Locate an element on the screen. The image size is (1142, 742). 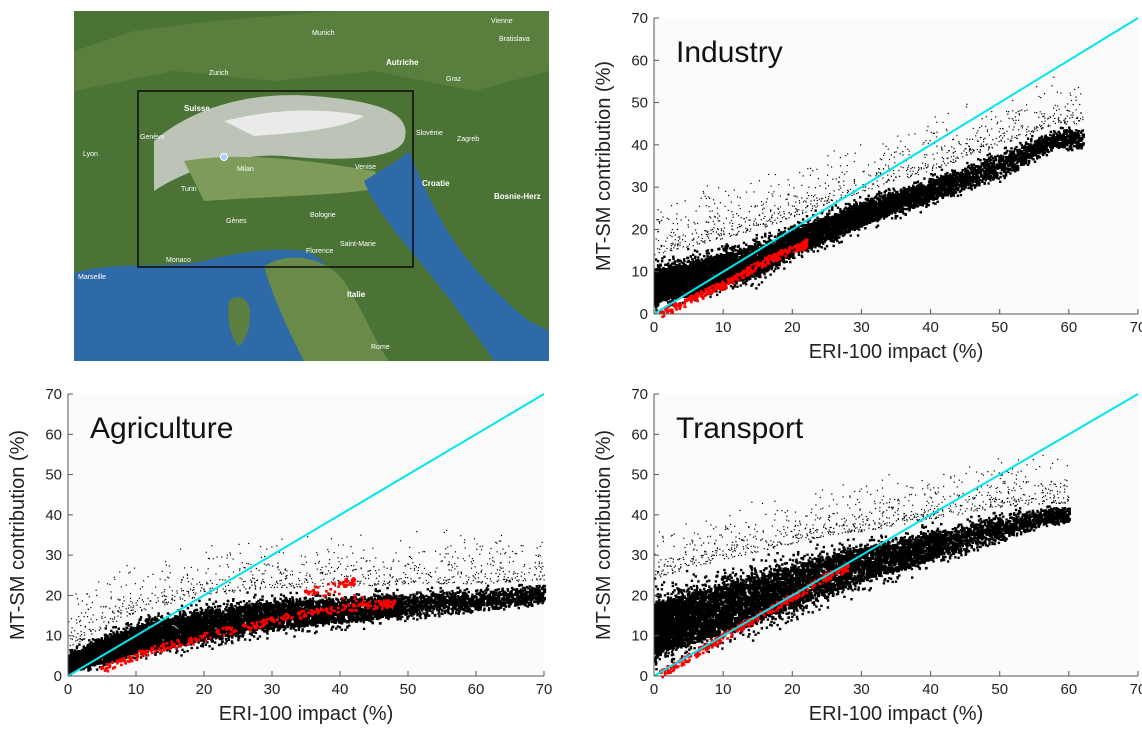
map-corsica is located at coordinates (239, 321).